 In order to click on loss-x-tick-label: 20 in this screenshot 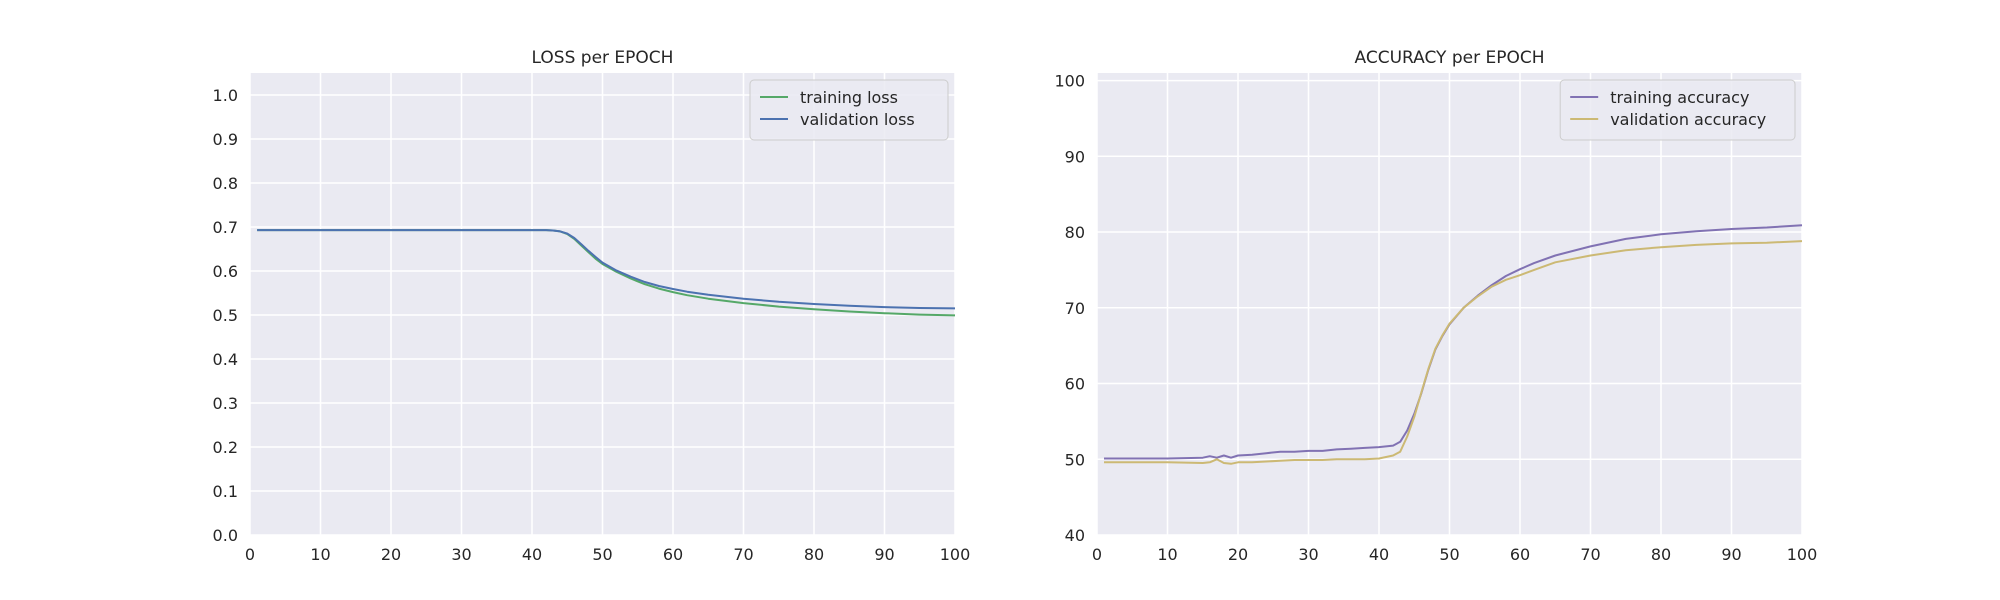, I will do `click(391, 554)`.